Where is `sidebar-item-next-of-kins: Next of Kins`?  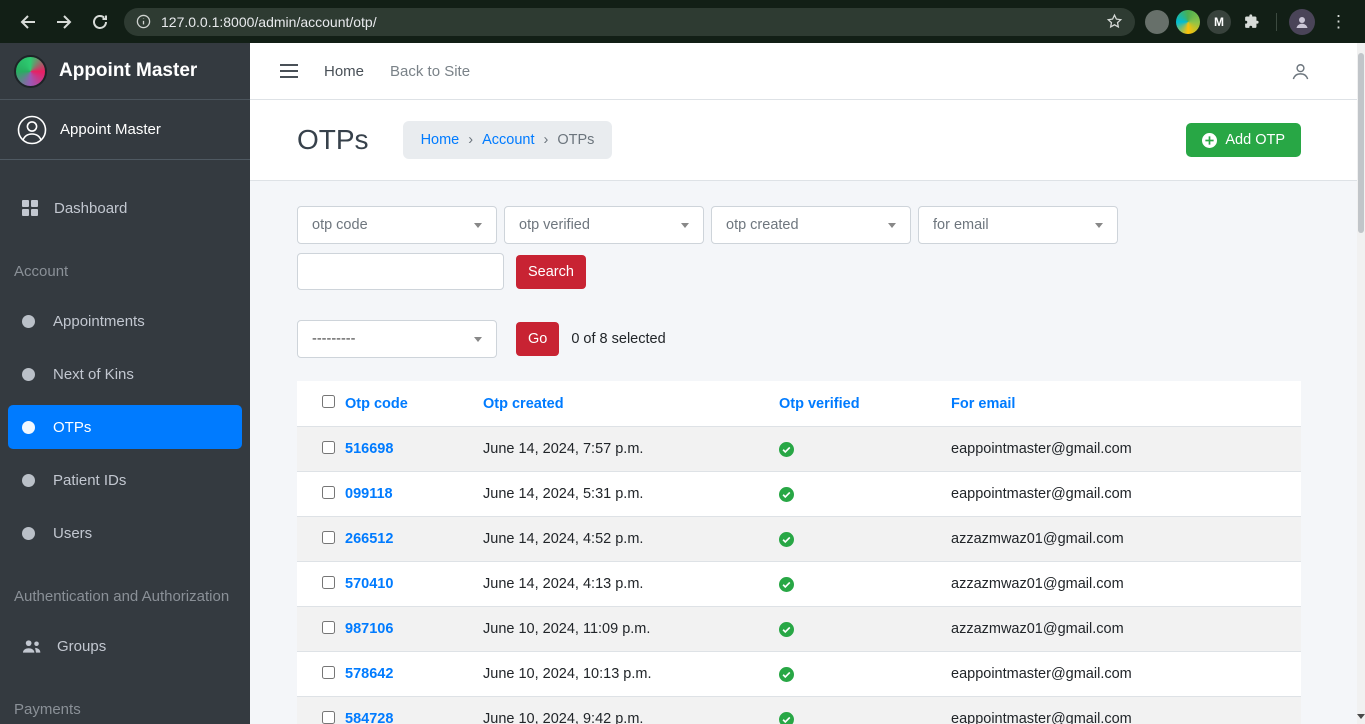 sidebar-item-next-of-kins: Next of Kins is located at coordinates (125, 374).